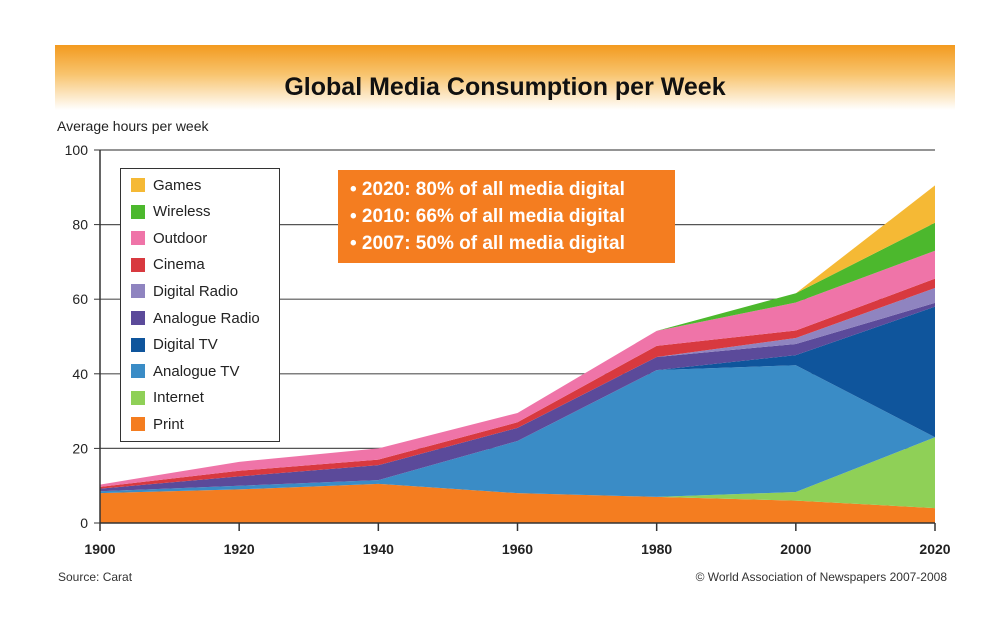 This screenshot has width=987, height=632. What do you see at coordinates (182, 212) in the screenshot?
I see `legend-label: Wireless` at bounding box center [182, 212].